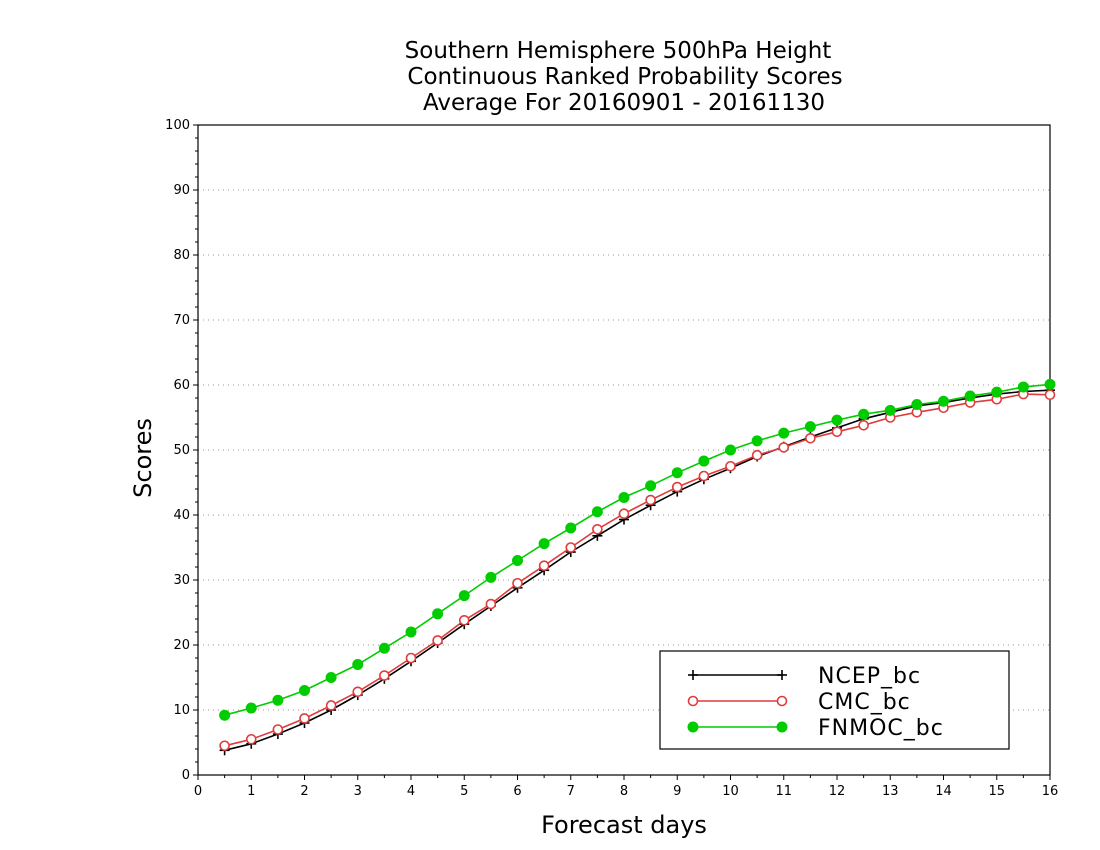  Describe the element at coordinates (181, 710) in the screenshot. I see `y-tick-label-10: 10` at that location.